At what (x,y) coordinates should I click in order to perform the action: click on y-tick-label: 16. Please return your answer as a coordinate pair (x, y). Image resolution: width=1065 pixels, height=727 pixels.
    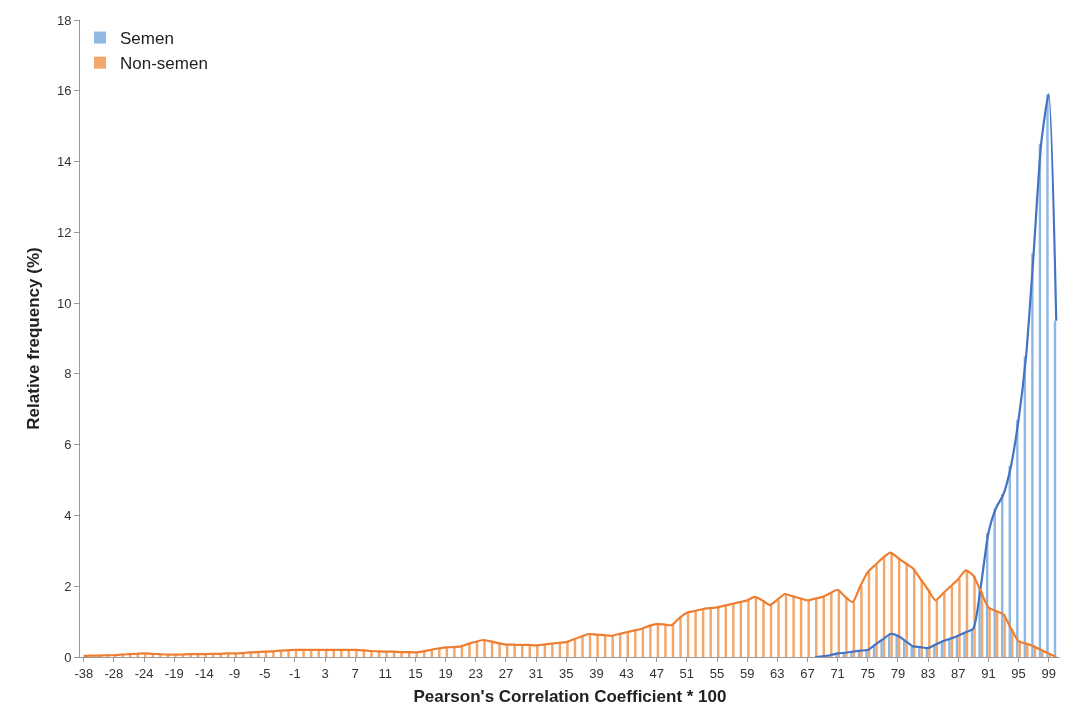
    Looking at the image, I should click on (64, 91).